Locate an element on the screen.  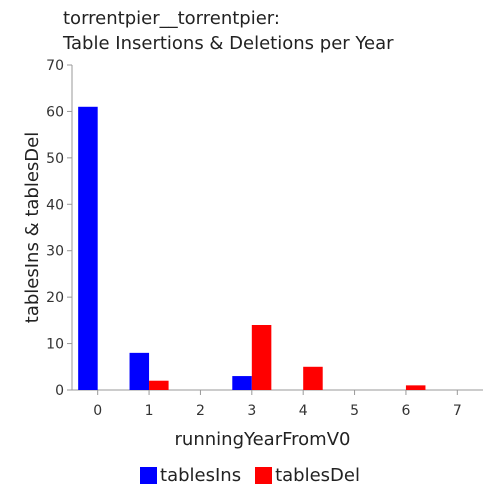
x-axis-label: runningYearFromV0 is located at coordinates (263, 439).